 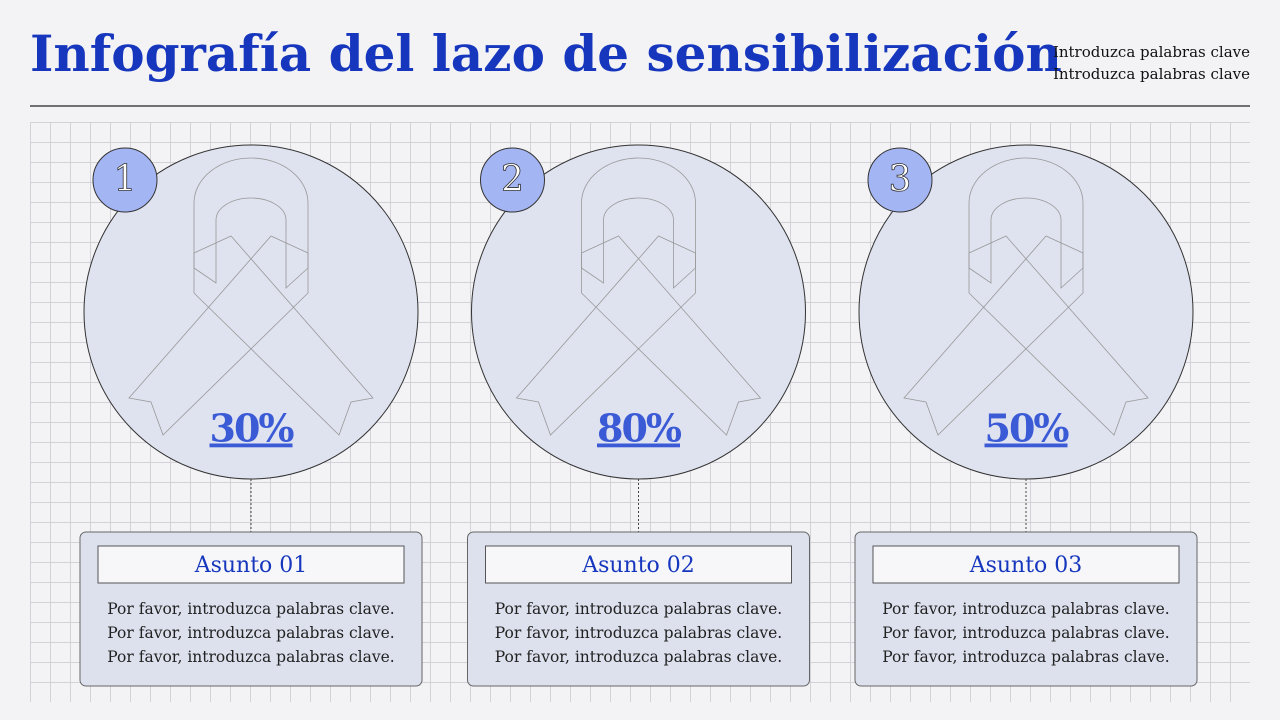 I want to click on card-title: Asunto 02, so click(x=638, y=565).